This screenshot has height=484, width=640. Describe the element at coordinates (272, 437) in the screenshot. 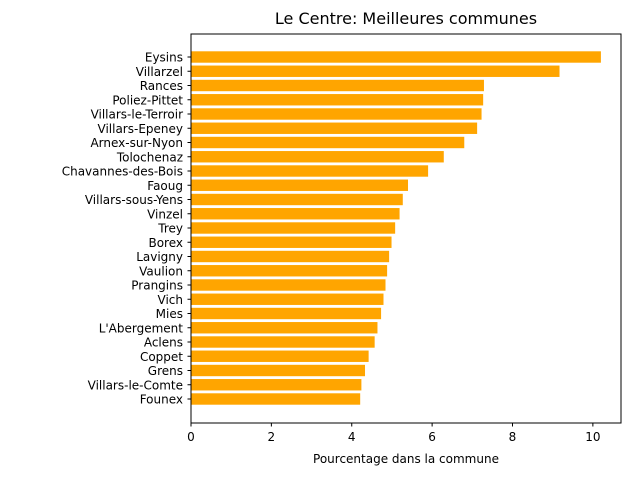

I see `x-tick-label: 2` at that location.